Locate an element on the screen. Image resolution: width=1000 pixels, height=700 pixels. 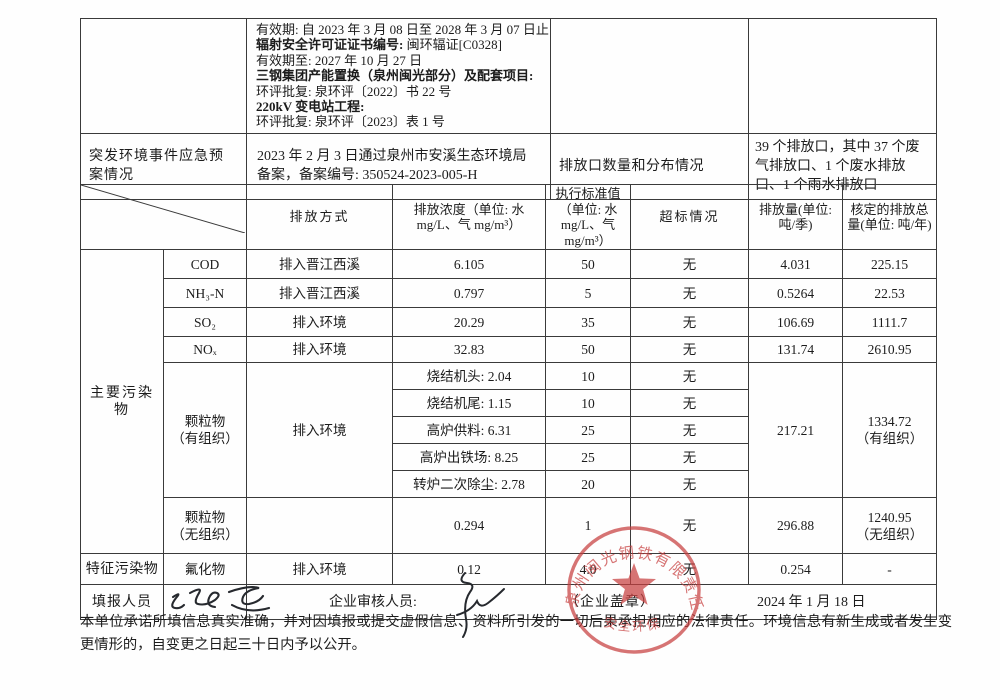
table-row-particulate-organized-4: 高炉出铁场: 8.25 25 无 is located at coordinates (509, 457).